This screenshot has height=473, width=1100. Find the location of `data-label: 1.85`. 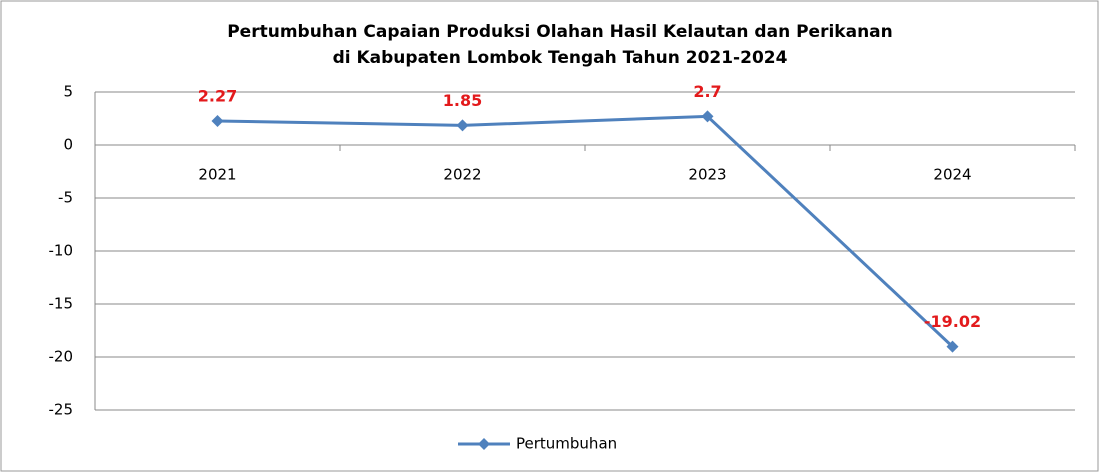

data-label: 1.85 is located at coordinates (462, 100).